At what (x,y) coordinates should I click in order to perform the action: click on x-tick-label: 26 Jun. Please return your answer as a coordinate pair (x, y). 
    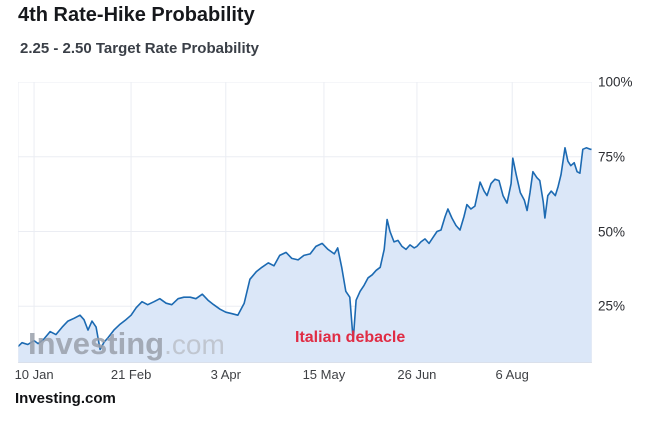
    Looking at the image, I should click on (417, 374).